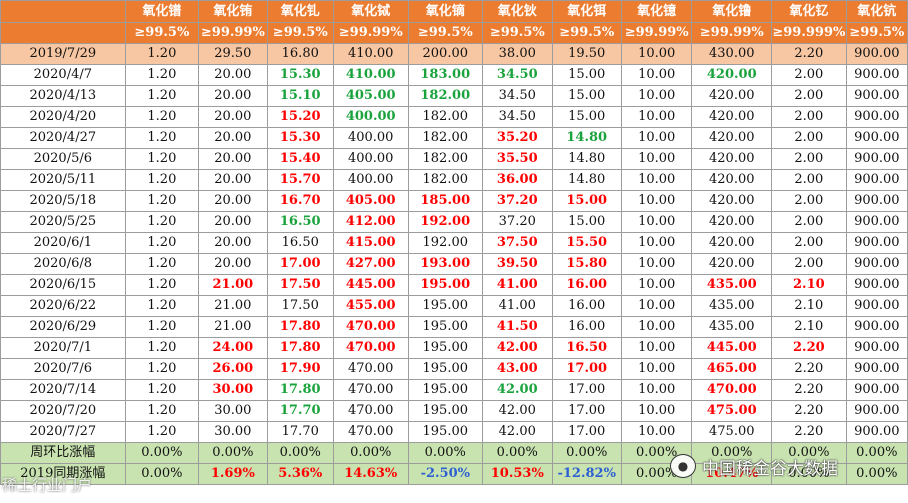 The height and width of the screenshot is (503, 908). I want to click on price-cell: 475.00, so click(732, 411).